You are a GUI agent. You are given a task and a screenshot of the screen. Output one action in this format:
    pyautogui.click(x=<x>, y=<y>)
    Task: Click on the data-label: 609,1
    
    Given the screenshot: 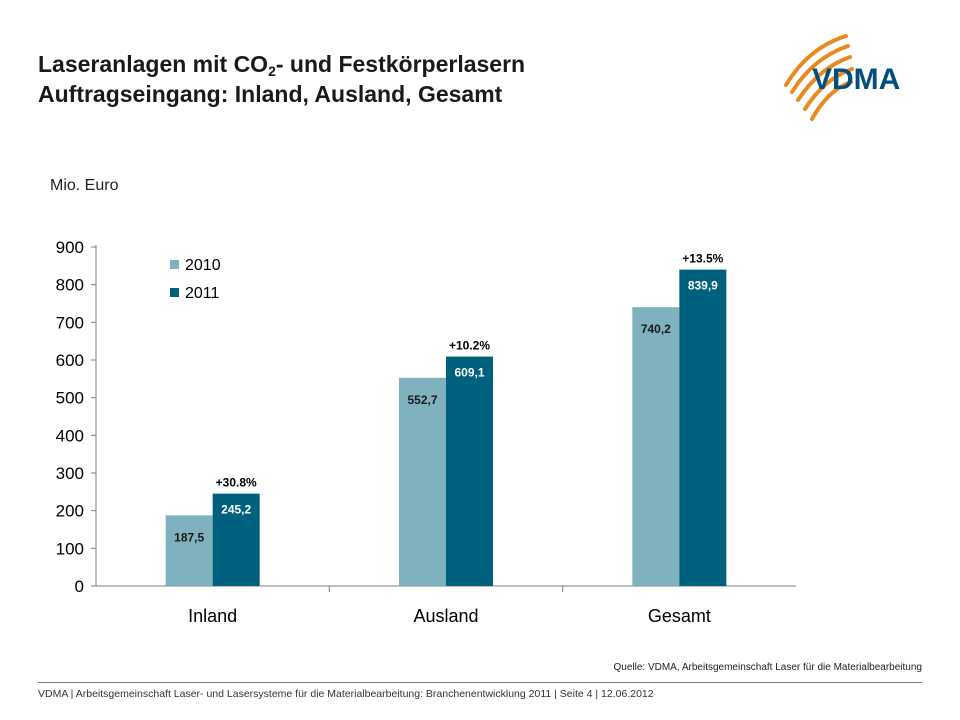 What is the action you would take?
    pyautogui.click(x=469, y=373)
    